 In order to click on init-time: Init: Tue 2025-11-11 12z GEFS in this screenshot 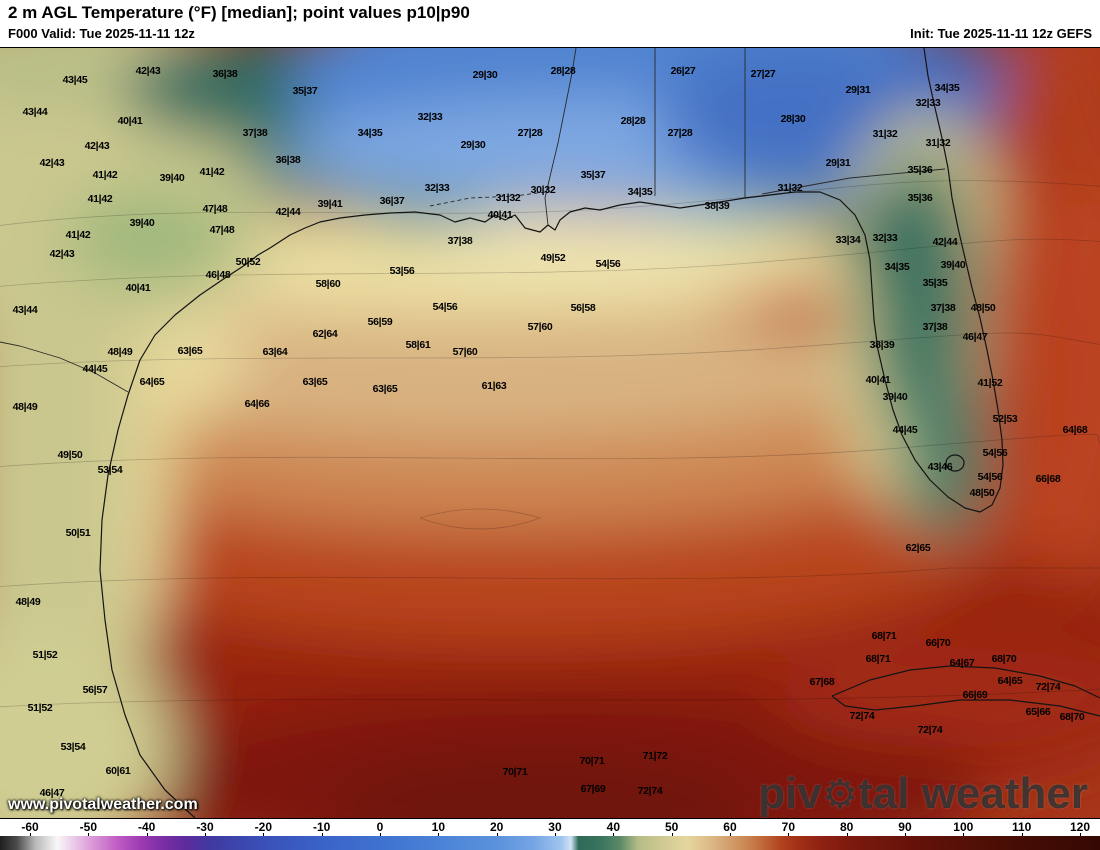, I will do `click(1001, 33)`.